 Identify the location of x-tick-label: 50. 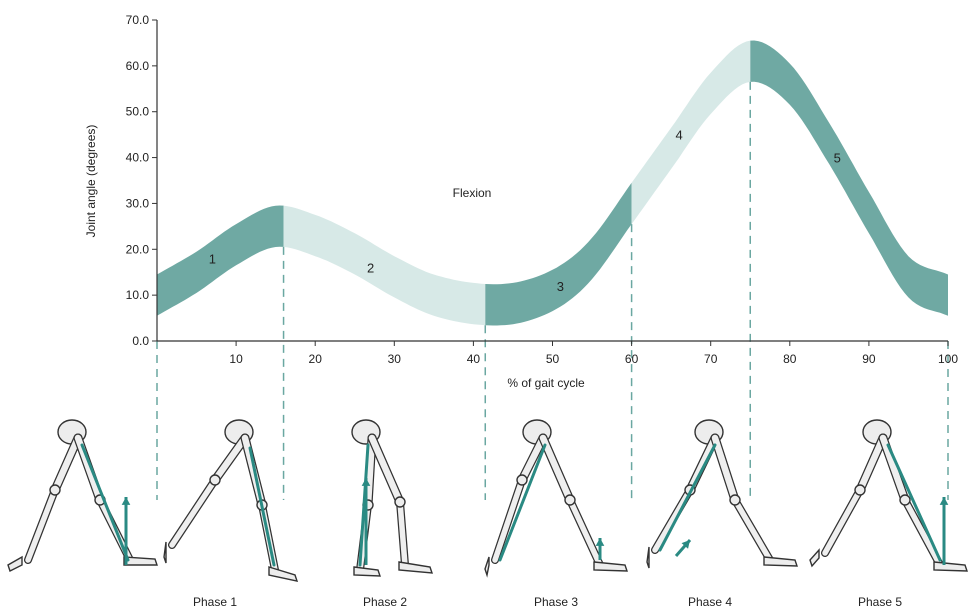
(553, 359).